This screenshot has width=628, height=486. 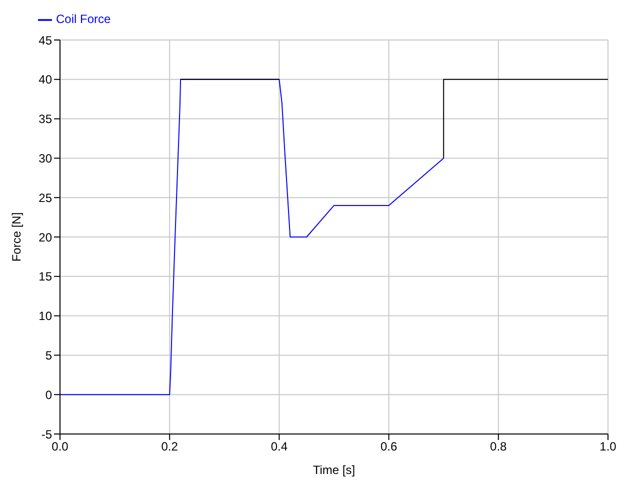 What do you see at coordinates (60, 447) in the screenshot?
I see `x-tick-label: 0.0` at bounding box center [60, 447].